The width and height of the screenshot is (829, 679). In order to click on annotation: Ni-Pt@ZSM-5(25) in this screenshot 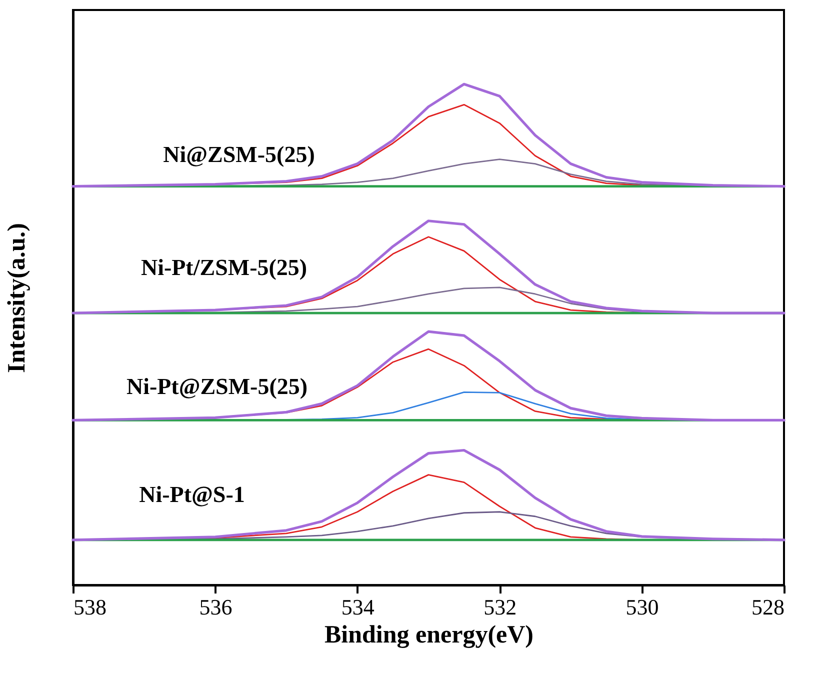, I will do `click(217, 386)`.